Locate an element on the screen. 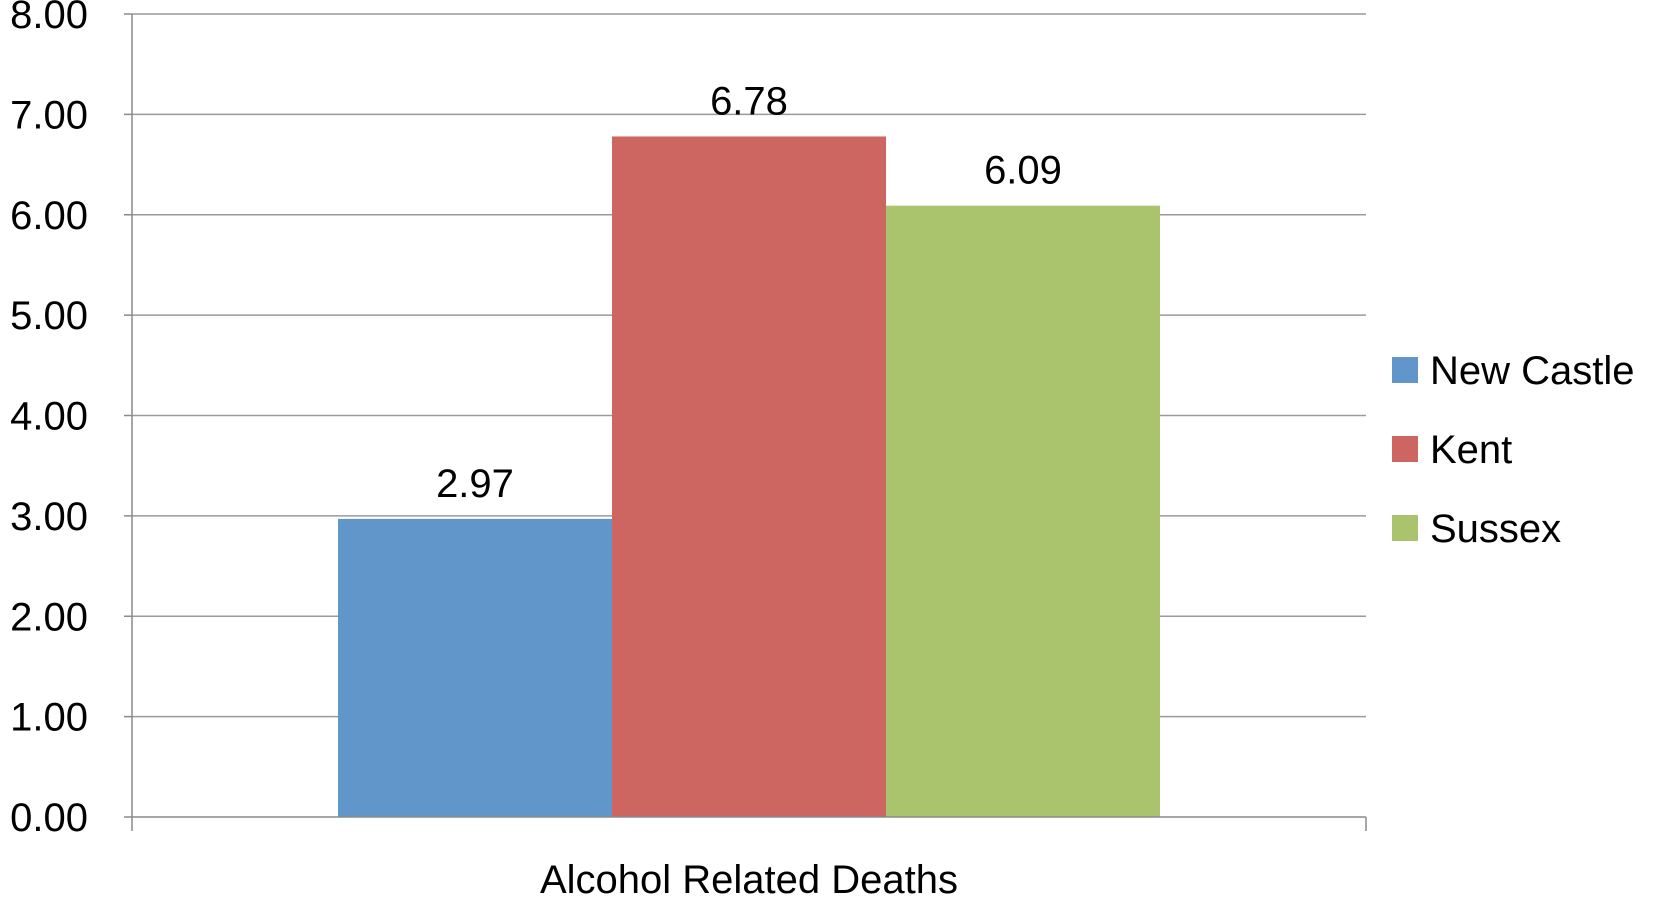 This screenshot has height=900, width=1676. y-tick-label: 6.00 is located at coordinates (49, 216).